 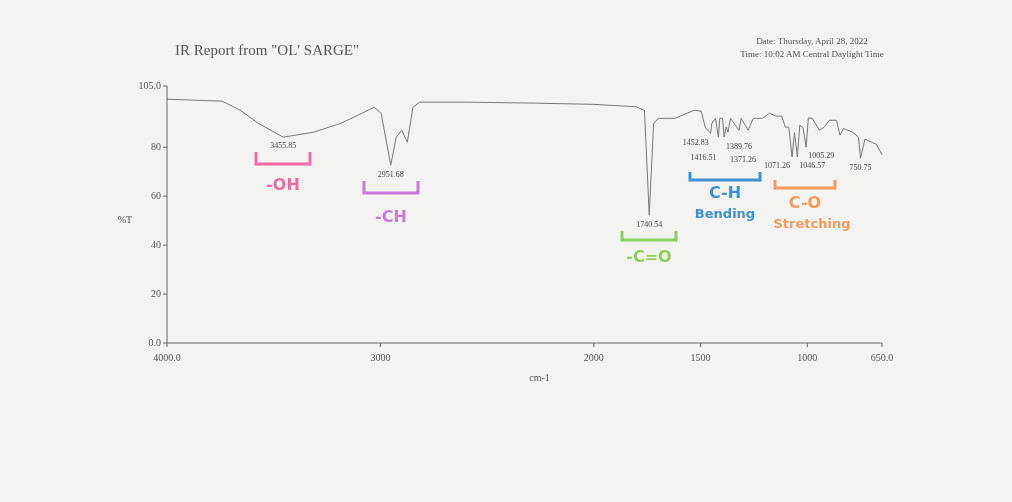 I want to click on annotation: -CH, so click(x=391, y=216).